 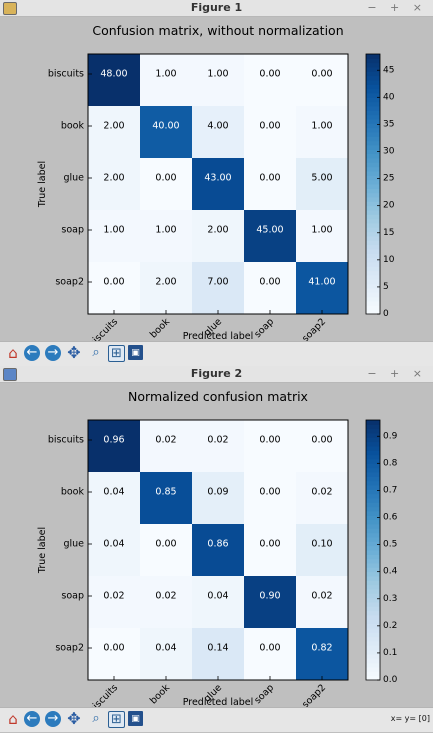 I want to click on colorbar-frame, so click(x=373, y=184).